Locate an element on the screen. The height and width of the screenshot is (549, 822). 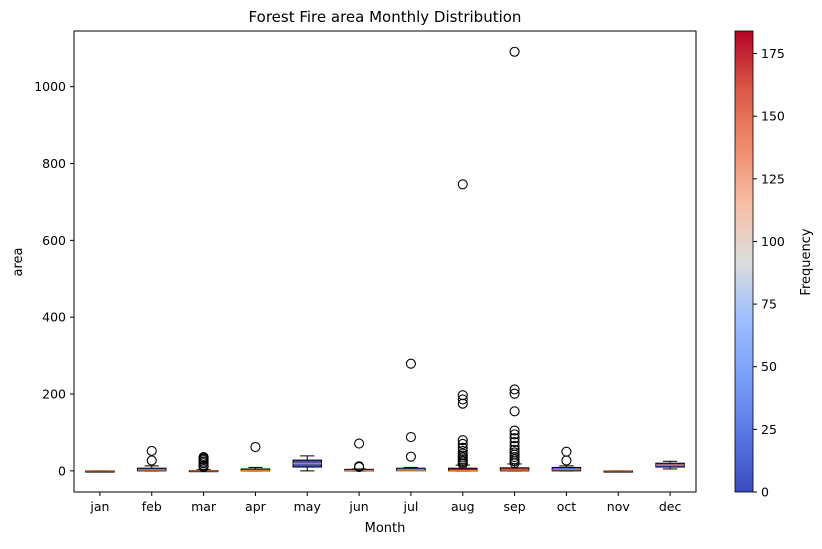
y-tick-label: 600 is located at coordinates (54, 240).